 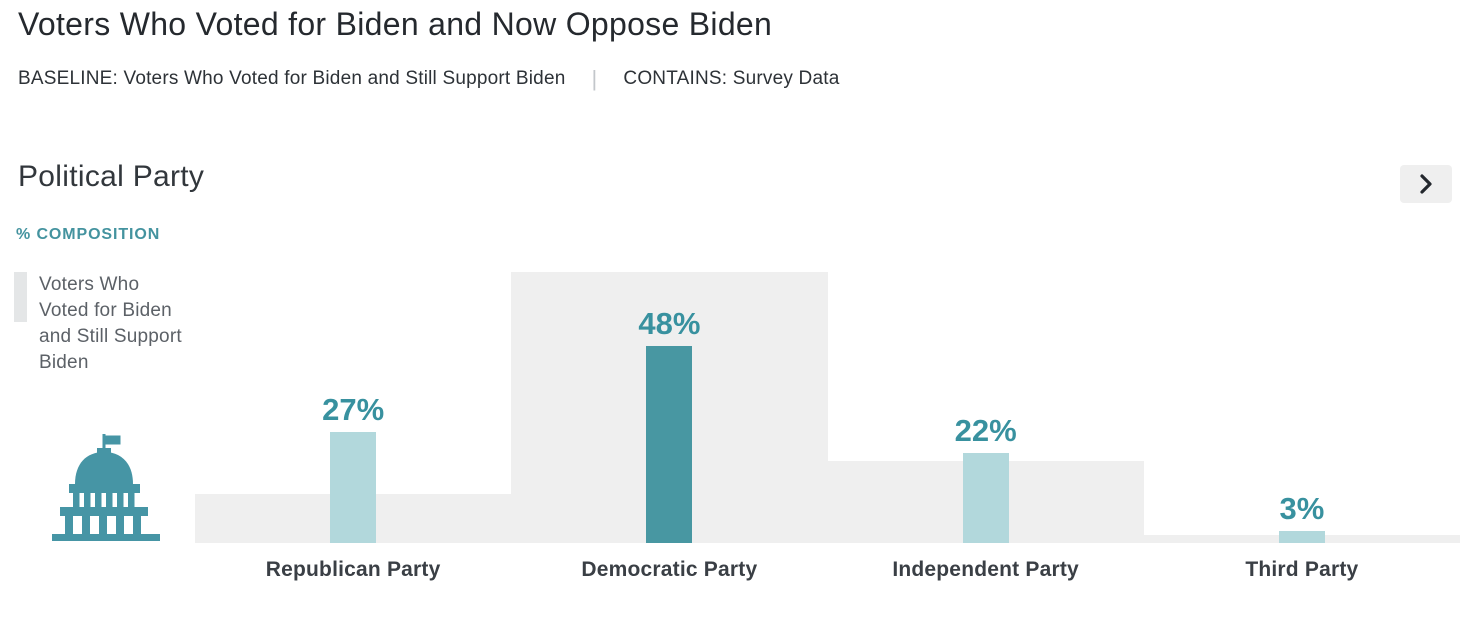 I want to click on chart-column: 22%, so click(x=985, y=406).